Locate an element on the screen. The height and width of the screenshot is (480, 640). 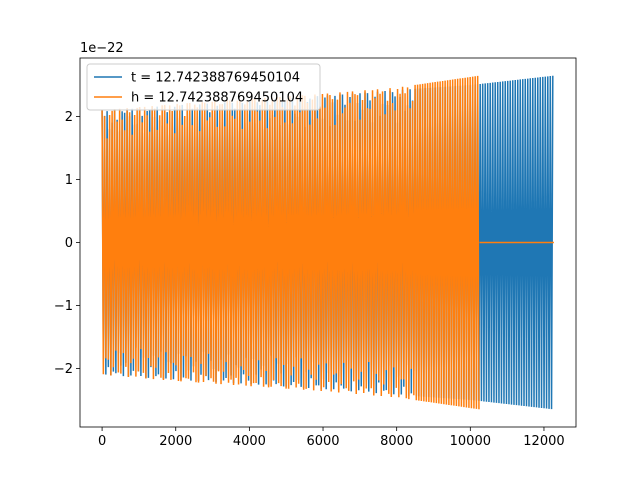
y-tick-label: 1 is located at coordinates (69, 180).